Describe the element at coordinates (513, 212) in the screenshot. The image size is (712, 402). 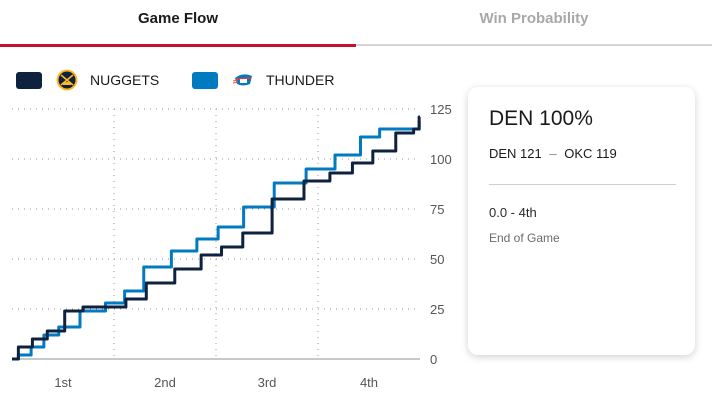
I see `game-clock: 0.0 - 4th` at that location.